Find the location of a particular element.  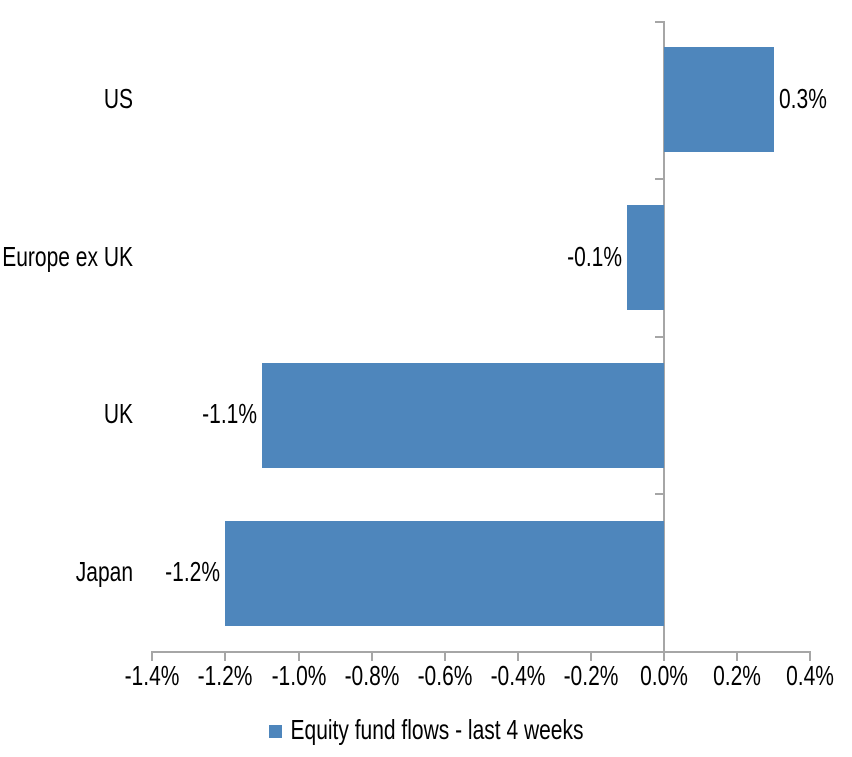

category-label-japan-text: Japan is located at coordinates (104, 572).